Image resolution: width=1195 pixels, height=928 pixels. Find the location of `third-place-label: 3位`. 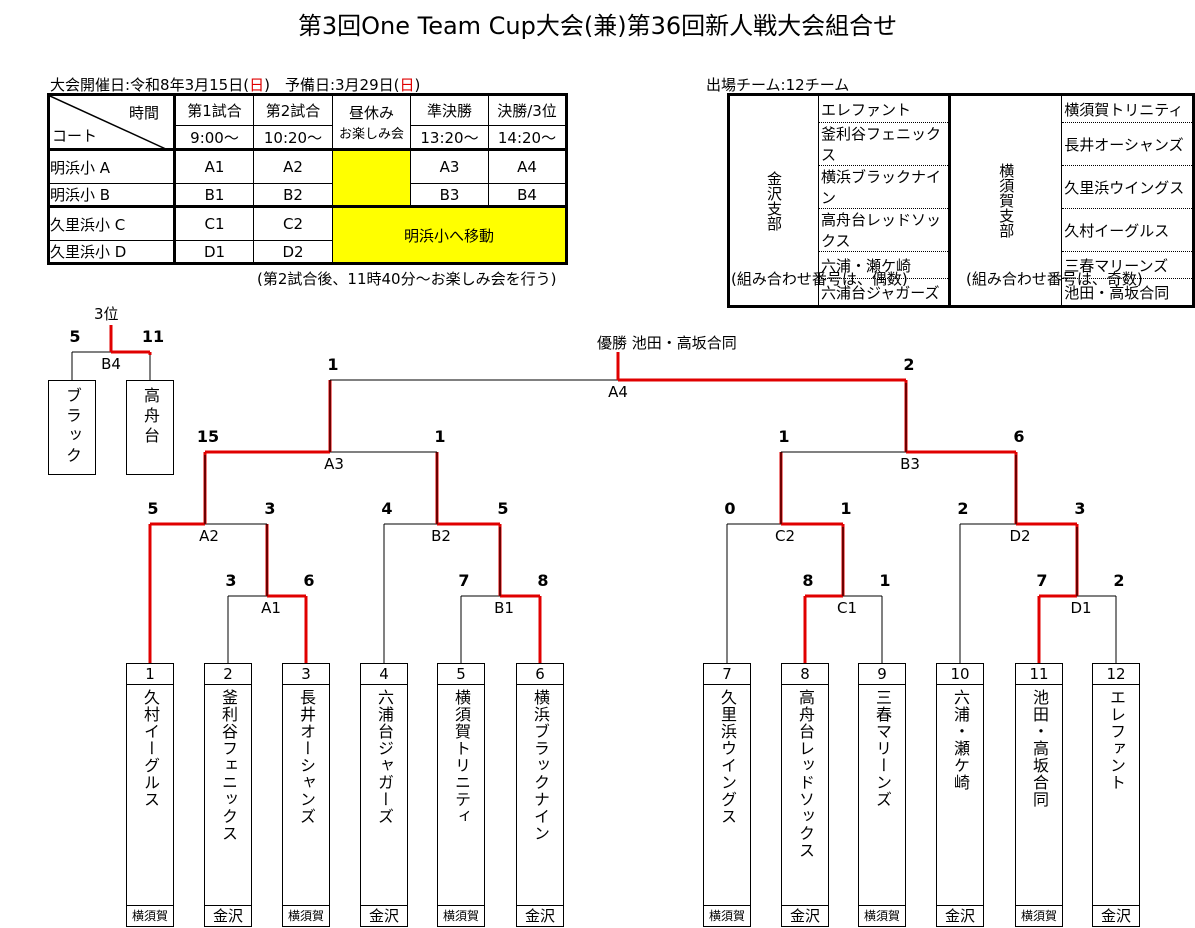

third-place-label: 3位 is located at coordinates (106, 314).